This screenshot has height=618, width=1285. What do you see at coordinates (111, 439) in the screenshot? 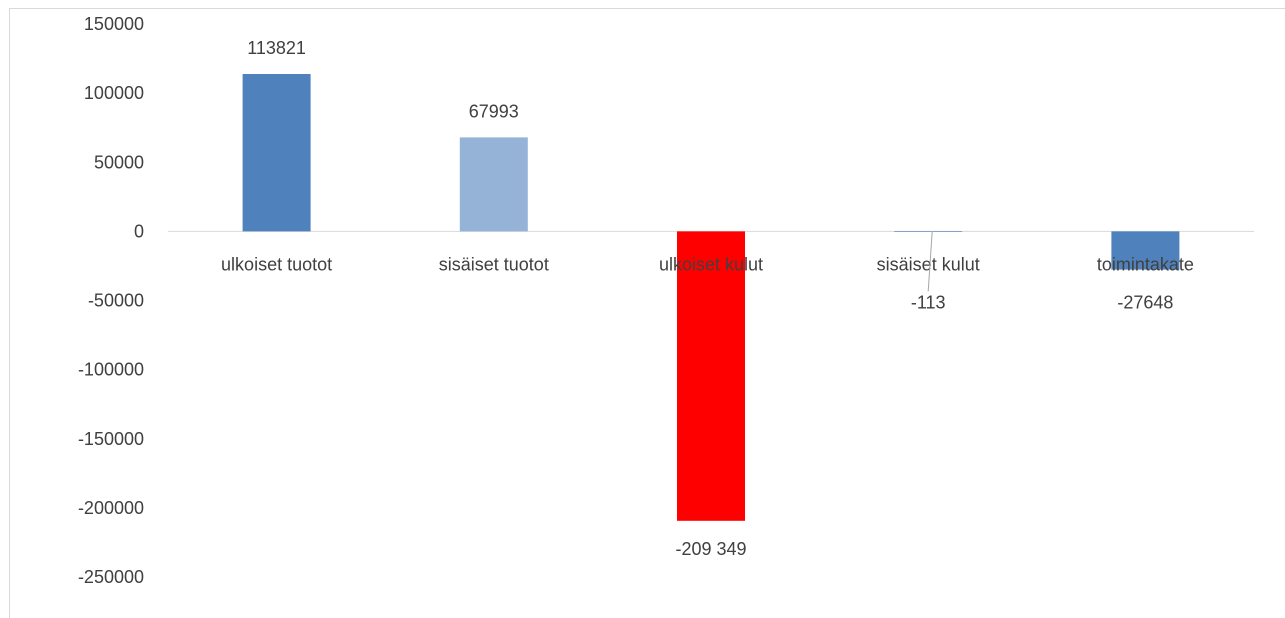
I see `y-tick-label: -150000` at bounding box center [111, 439].